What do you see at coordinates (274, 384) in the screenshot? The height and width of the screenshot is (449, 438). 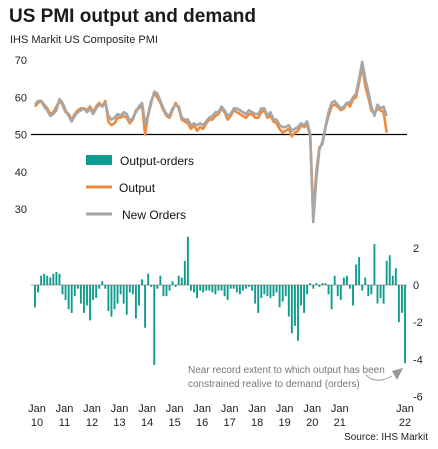 I see `annotation-line-2: constrained realive to demand (orders)` at bounding box center [274, 384].